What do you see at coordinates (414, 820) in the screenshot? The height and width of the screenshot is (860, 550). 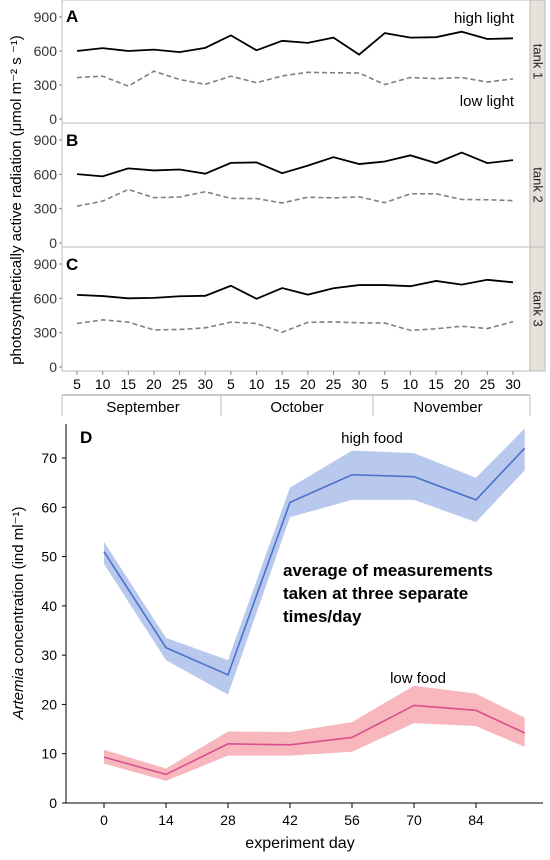 I see `panel-d-xtick-label: 70` at bounding box center [414, 820].